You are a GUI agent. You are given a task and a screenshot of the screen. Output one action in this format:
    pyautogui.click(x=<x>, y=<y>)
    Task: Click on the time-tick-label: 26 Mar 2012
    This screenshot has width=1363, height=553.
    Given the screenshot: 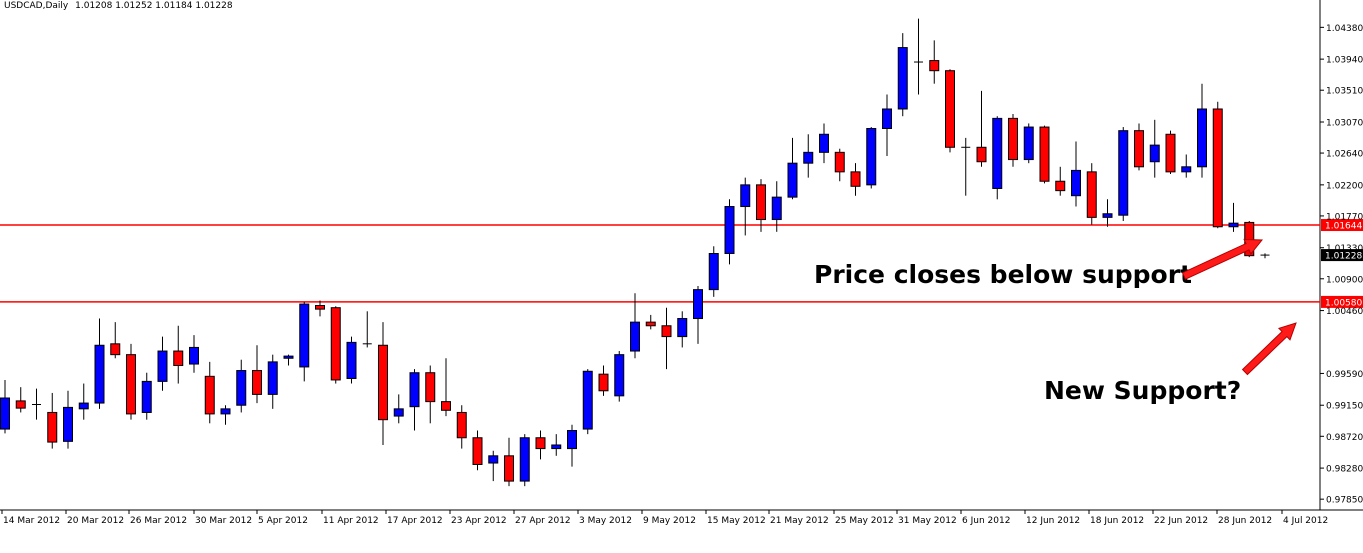 What is the action you would take?
    pyautogui.click(x=158, y=521)
    